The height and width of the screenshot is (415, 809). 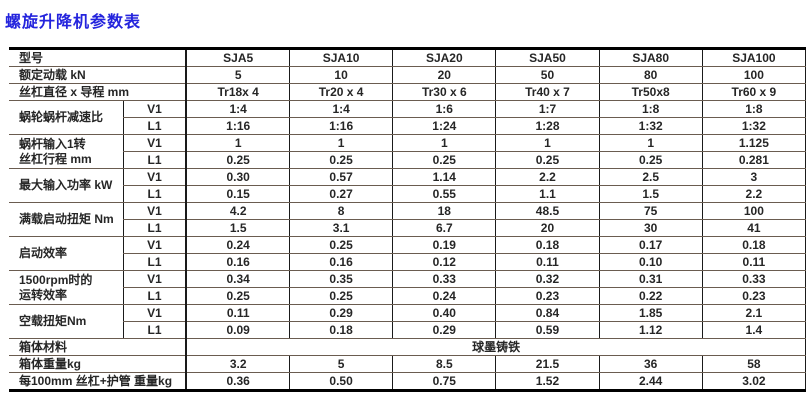 What do you see at coordinates (547, 92) in the screenshot?
I see `data-cell: Tr40 x 7` at bounding box center [547, 92].